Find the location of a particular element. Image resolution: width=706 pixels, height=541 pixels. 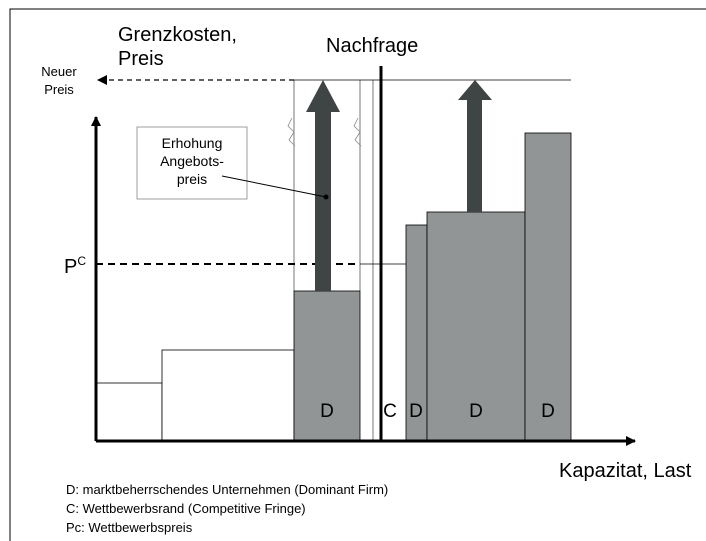

callout-dot is located at coordinates (326, 197).